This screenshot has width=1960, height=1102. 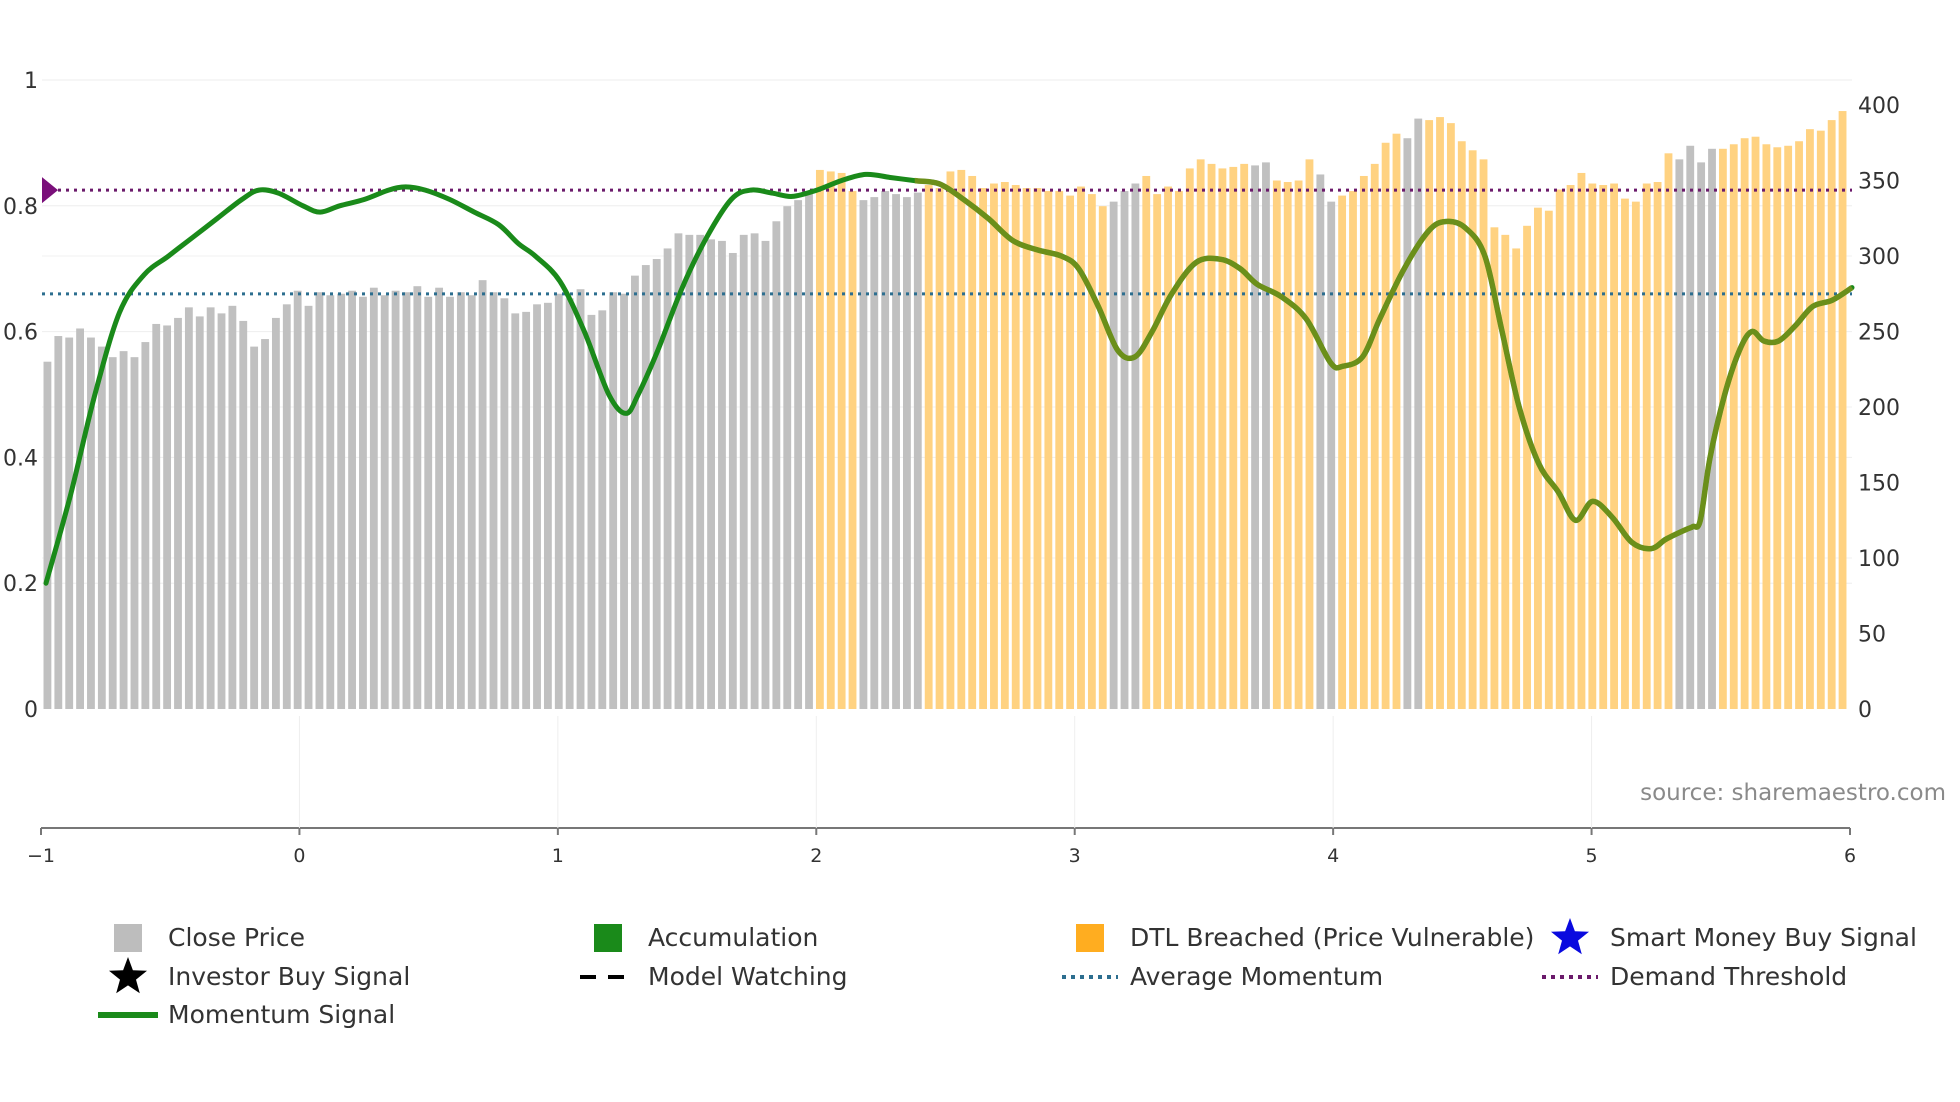 I want to click on legend-item: Demand Threshold, so click(x=1694, y=976).